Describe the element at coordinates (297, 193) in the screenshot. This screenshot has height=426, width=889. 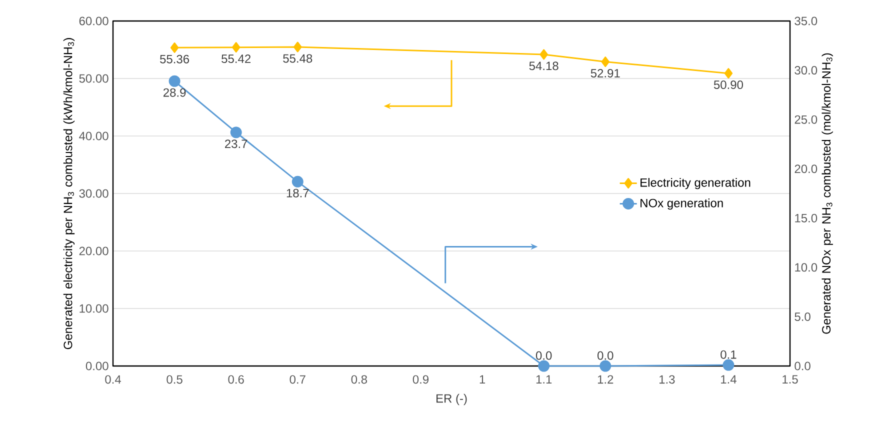
I see `data-label: 18.7` at that location.